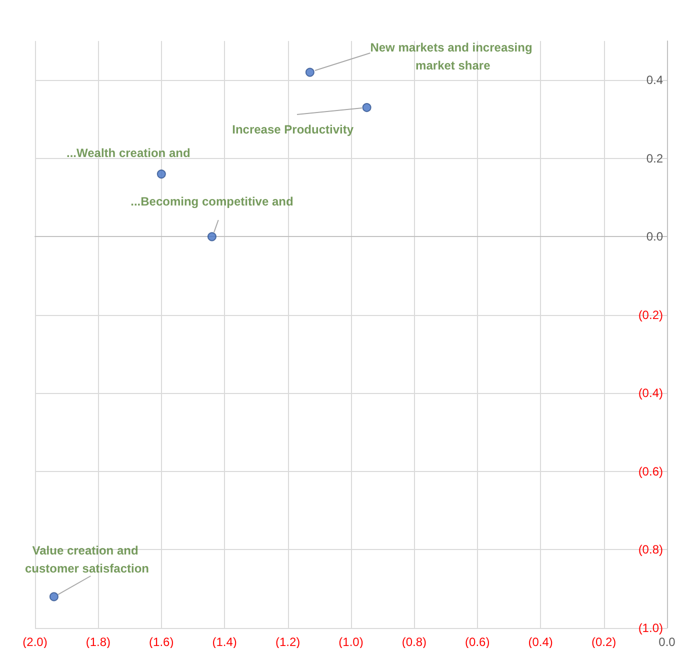  What do you see at coordinates (128, 153) in the screenshot?
I see `annotation: ...Wealth creation and` at bounding box center [128, 153].